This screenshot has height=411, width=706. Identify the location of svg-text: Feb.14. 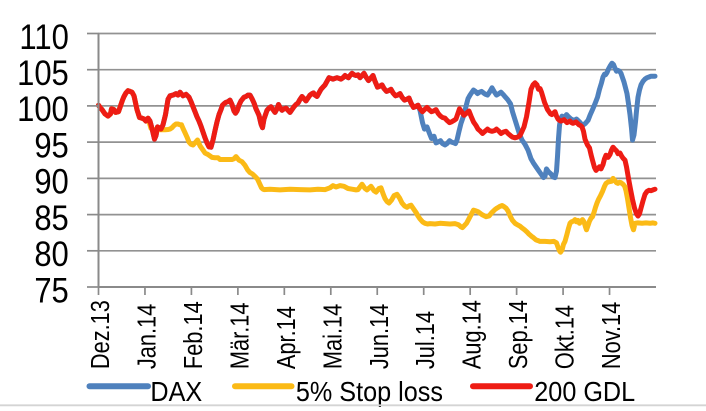
(193, 335).